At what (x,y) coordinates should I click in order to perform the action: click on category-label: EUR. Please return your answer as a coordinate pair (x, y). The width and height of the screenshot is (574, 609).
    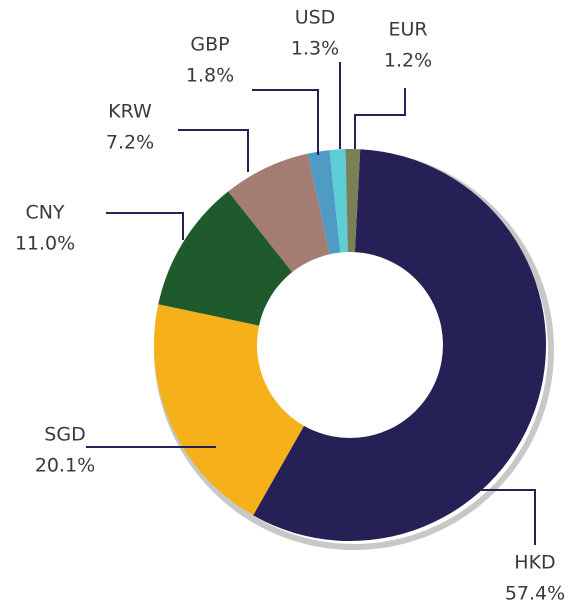
    Looking at the image, I should click on (407, 30).